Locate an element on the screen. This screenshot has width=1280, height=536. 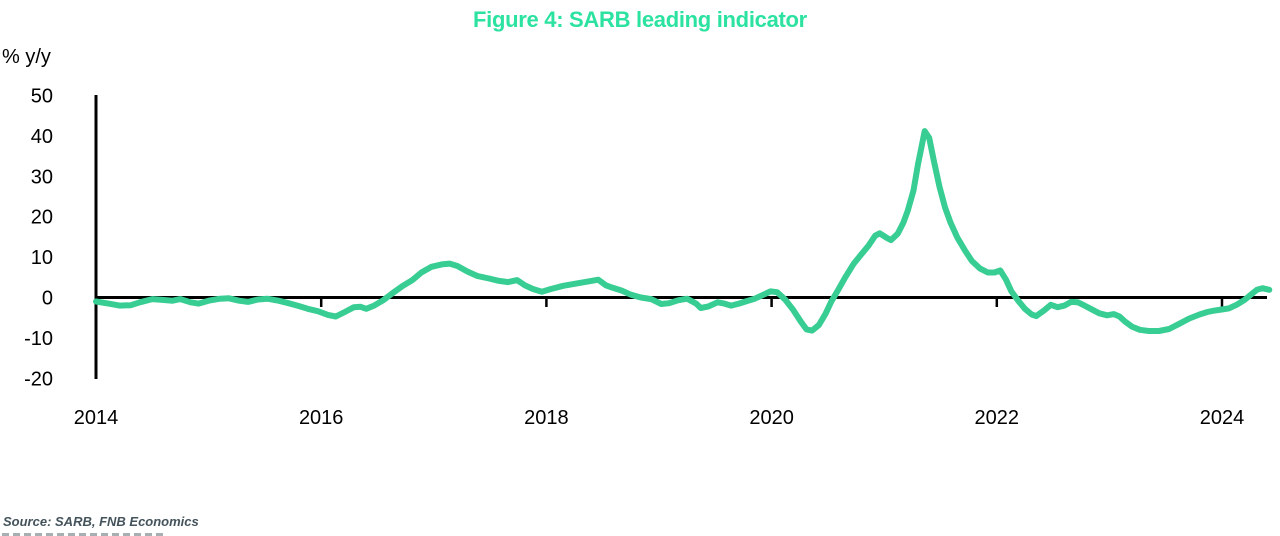
x-tick-label: 2024 is located at coordinates (1222, 418).